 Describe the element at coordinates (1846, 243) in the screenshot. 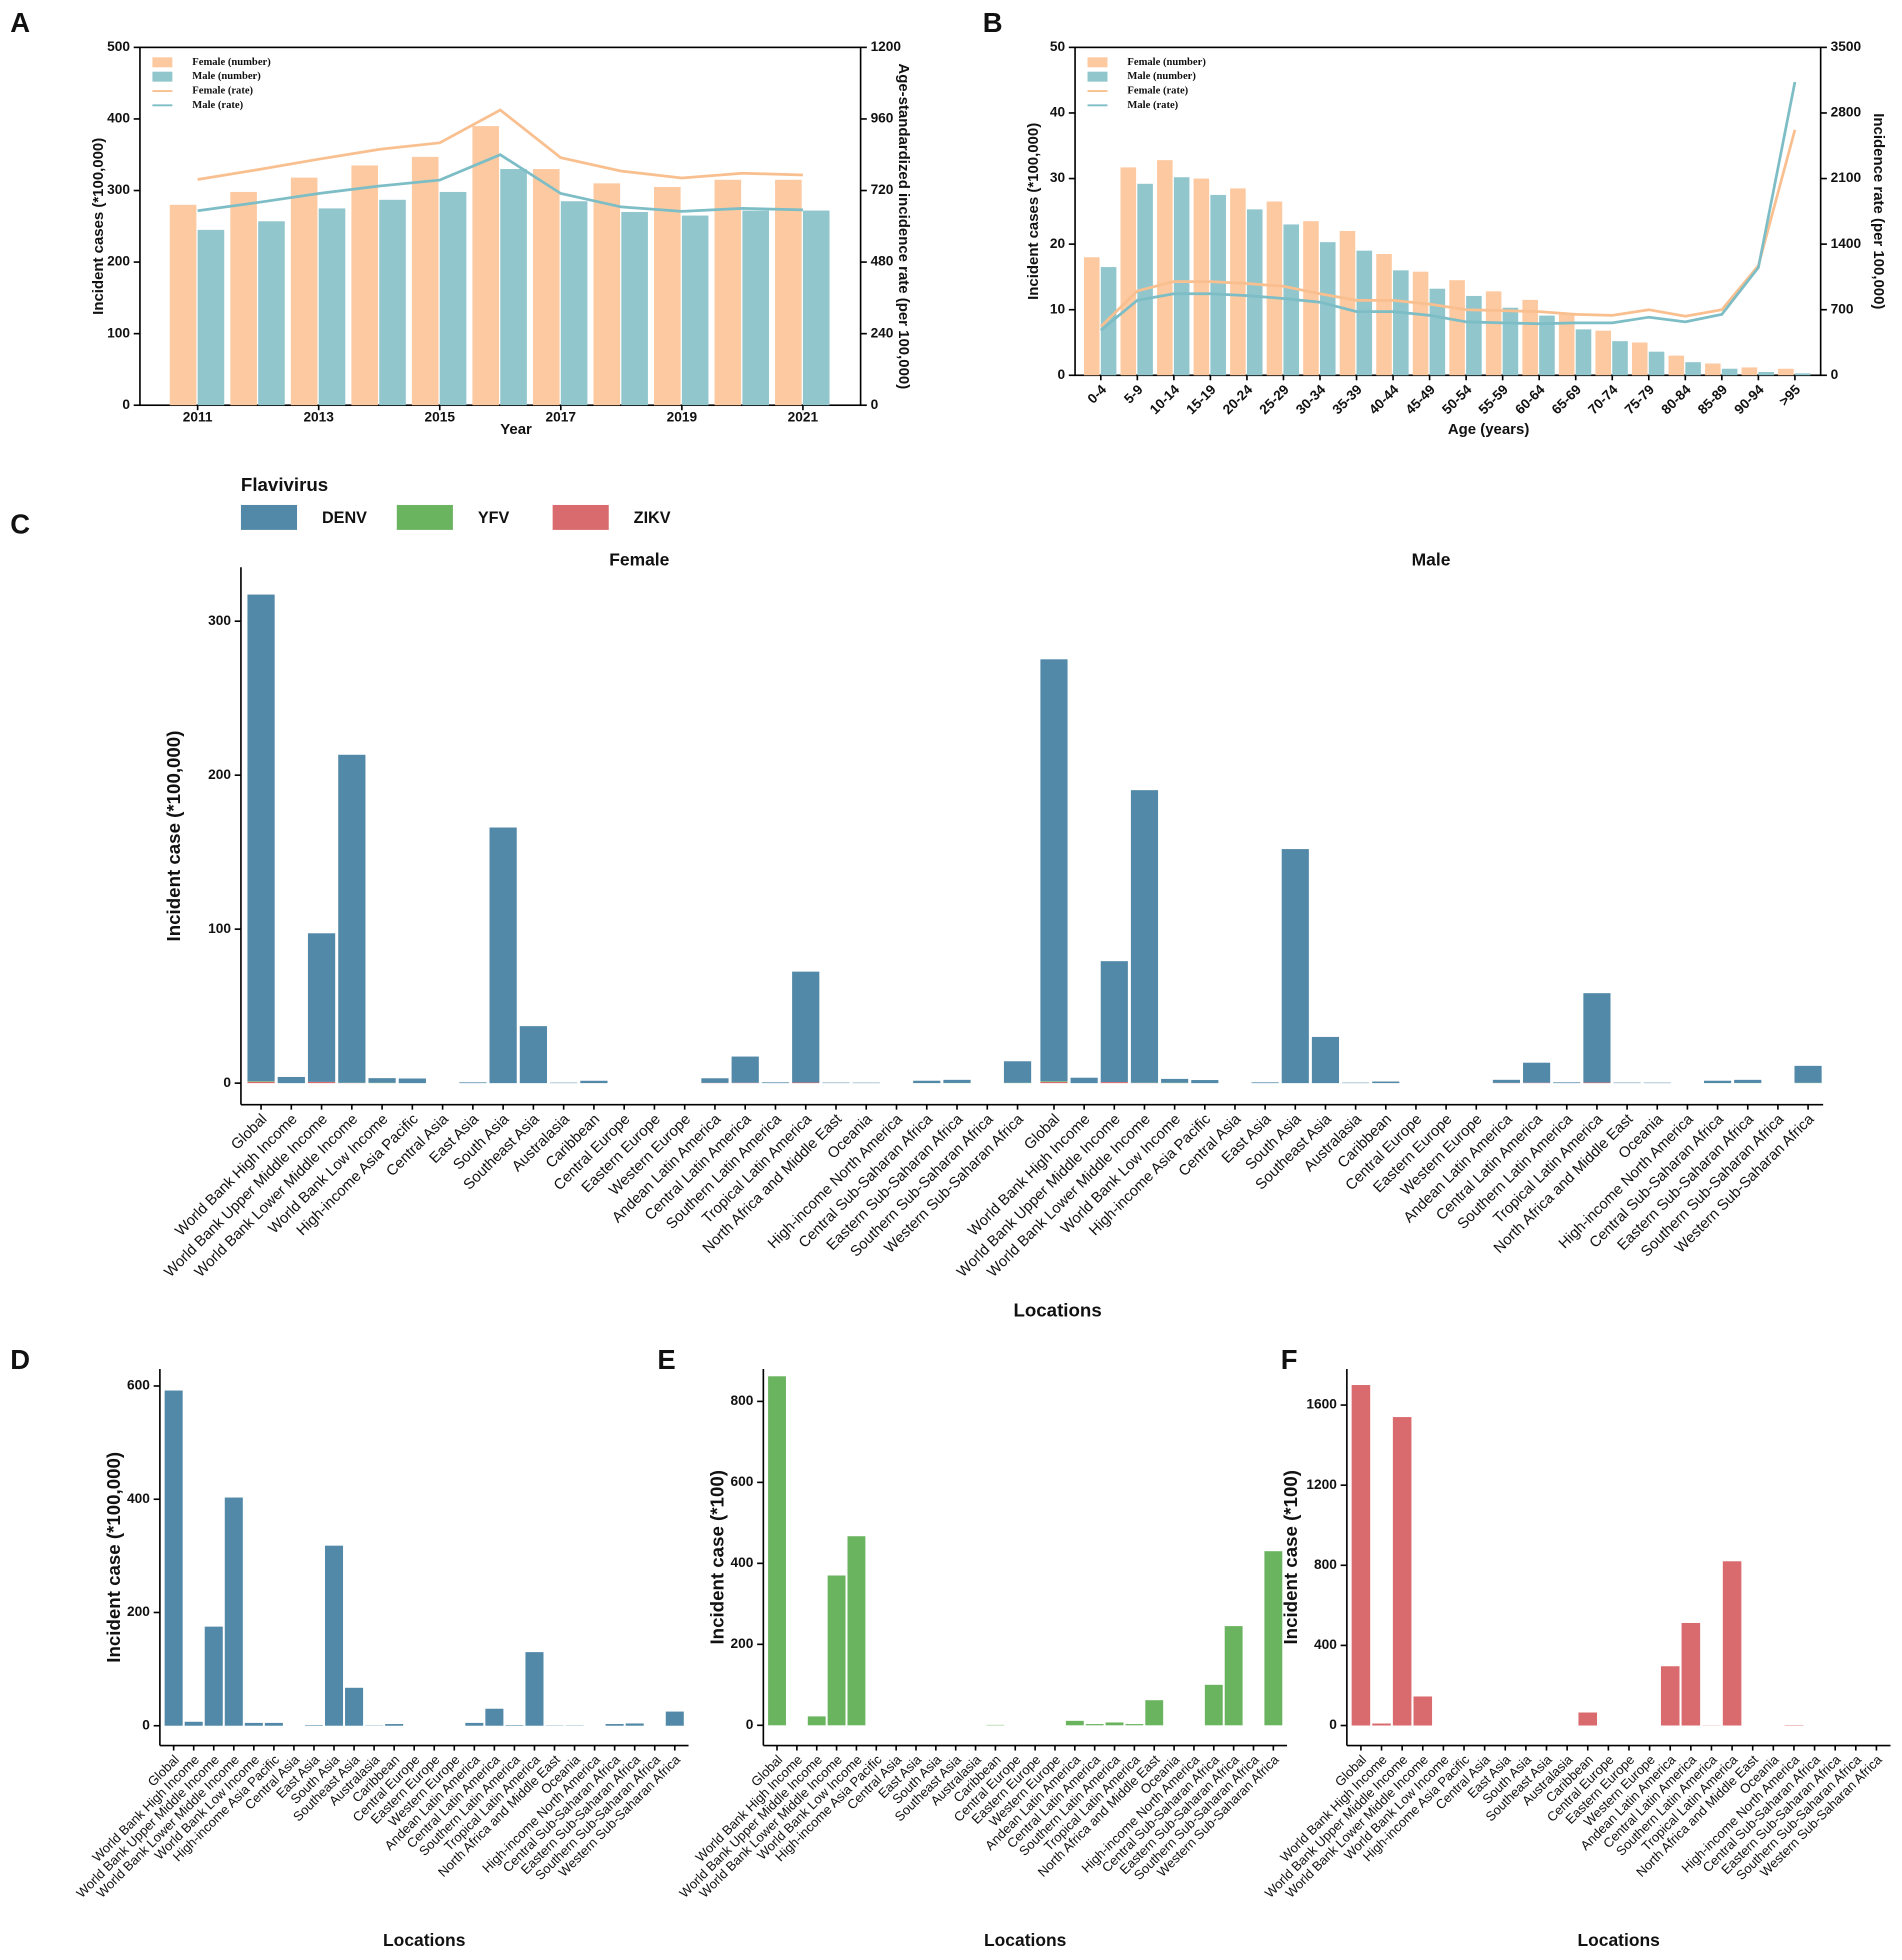

I see `y2-tick-label: 1400` at that location.